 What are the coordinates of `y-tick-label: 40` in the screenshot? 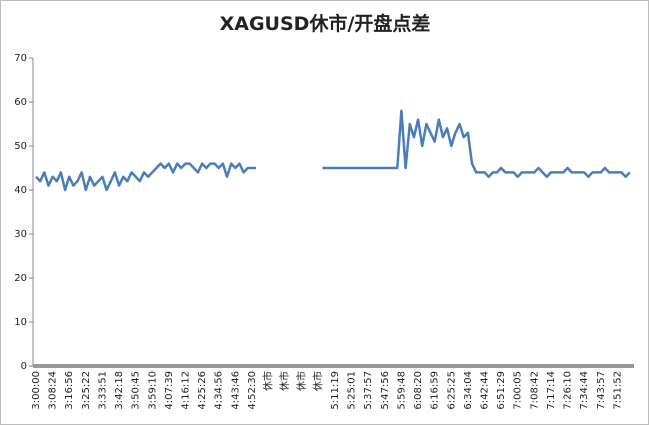 It's located at (20, 190).